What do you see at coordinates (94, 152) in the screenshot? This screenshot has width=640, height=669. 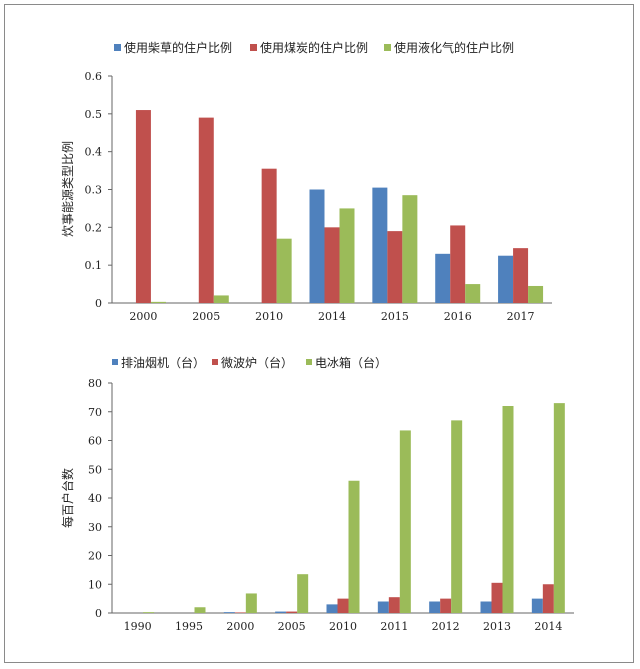 I see `y-tick-label: 0.4` at bounding box center [94, 152].